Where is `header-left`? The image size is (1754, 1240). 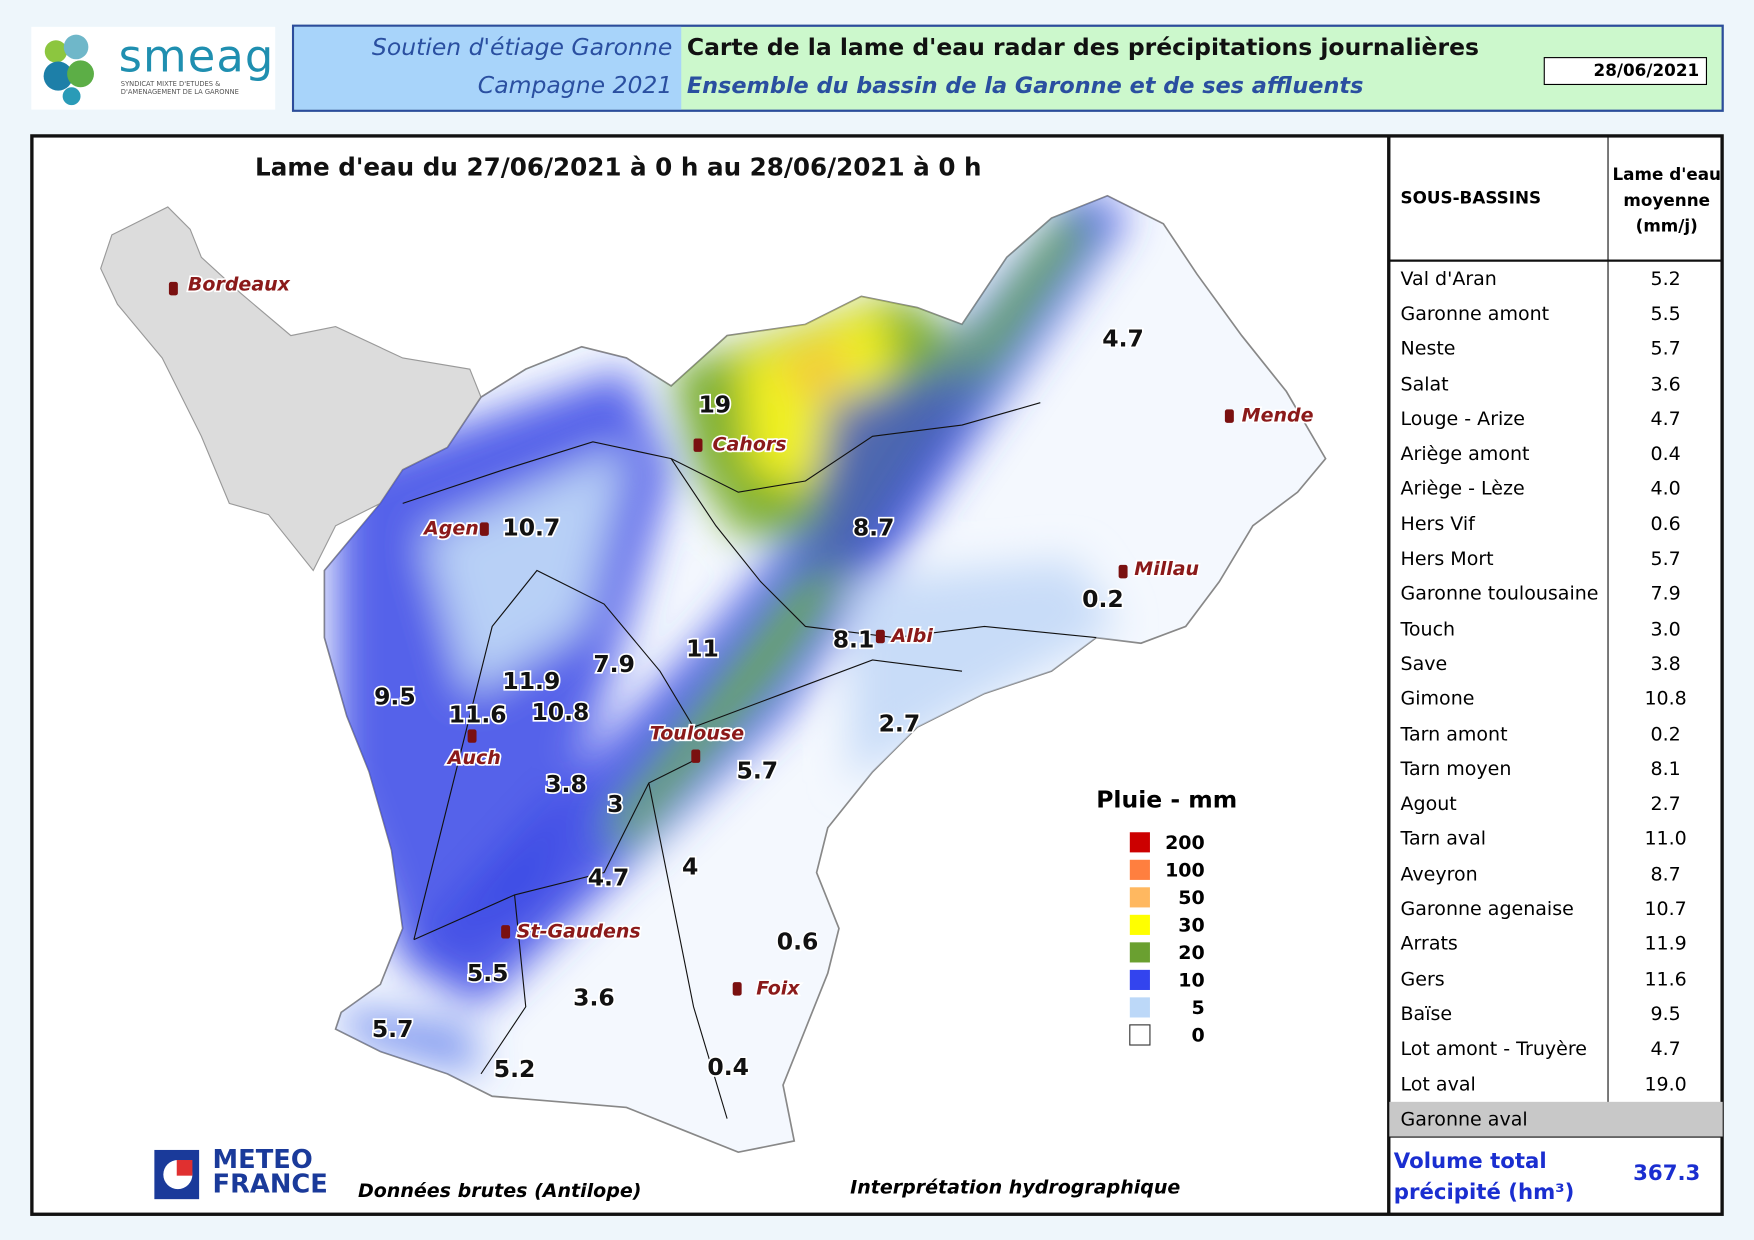 header-left is located at coordinates (488, 68).